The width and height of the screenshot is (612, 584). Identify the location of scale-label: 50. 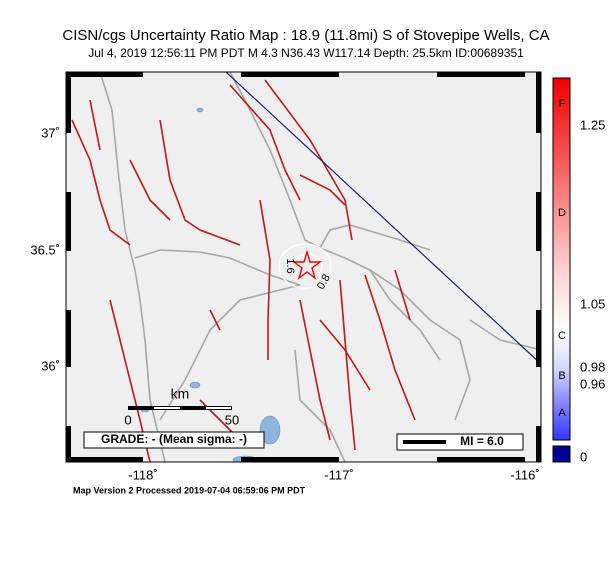
(232, 419).